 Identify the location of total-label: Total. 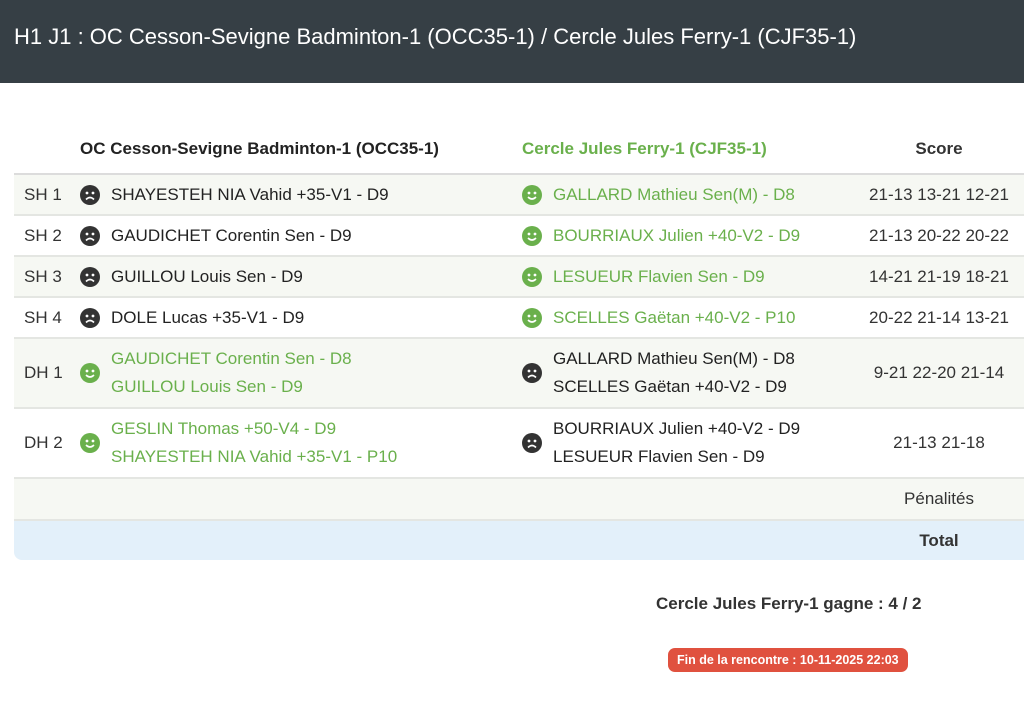
(939, 540).